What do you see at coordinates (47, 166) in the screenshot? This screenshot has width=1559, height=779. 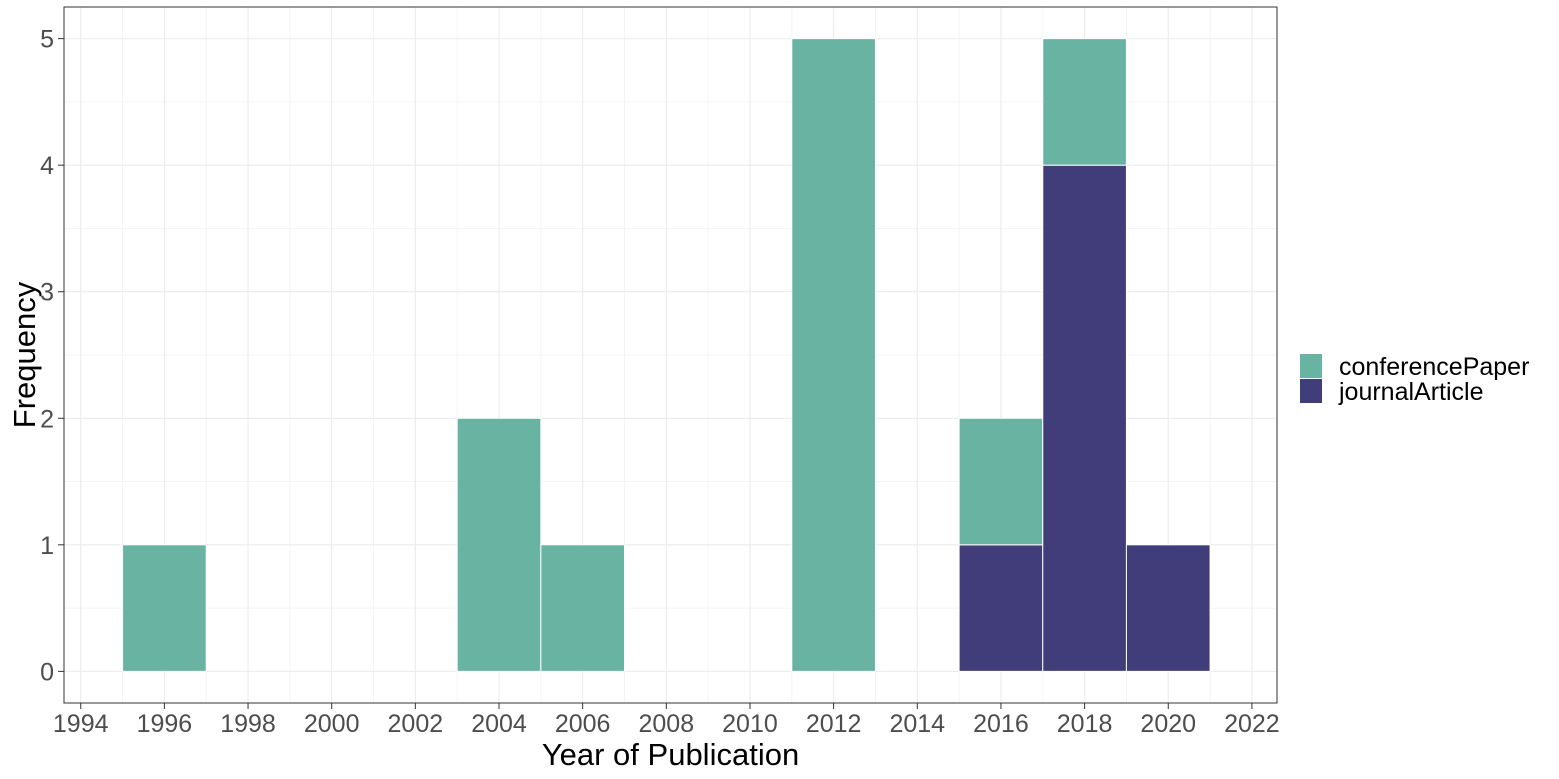 I see `y-tick-label: 4` at bounding box center [47, 166].